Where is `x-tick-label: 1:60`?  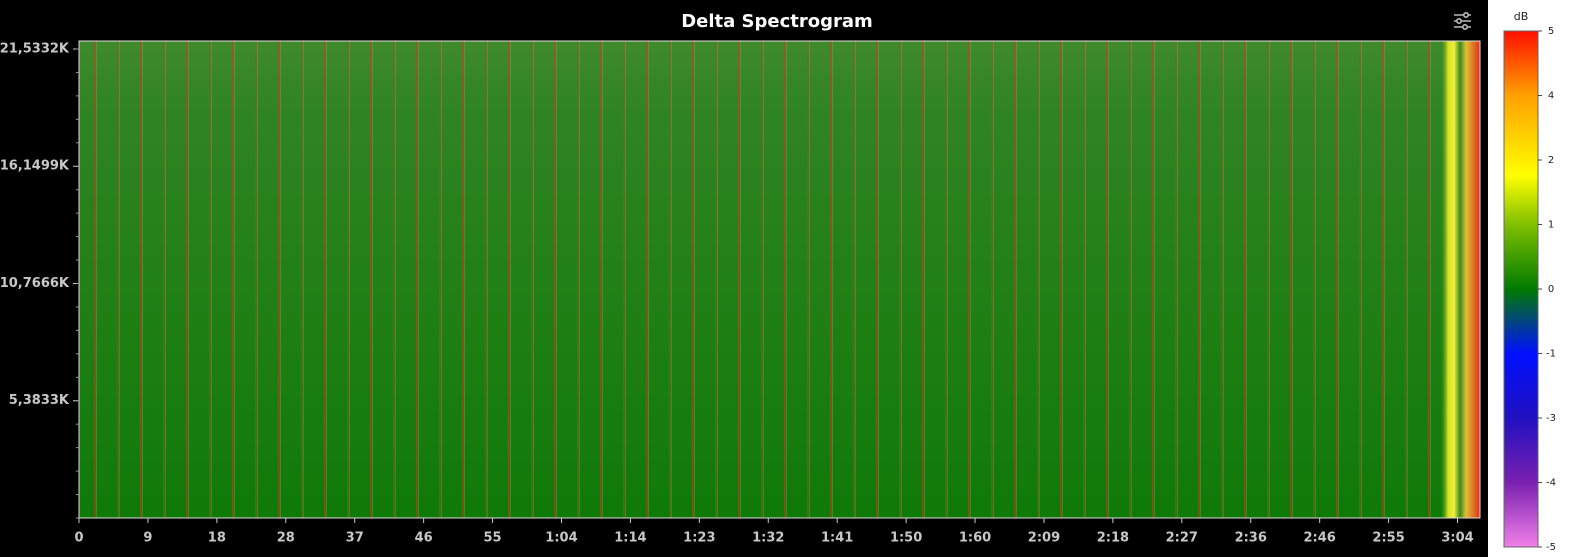 x-tick-label: 1:60 is located at coordinates (975, 538).